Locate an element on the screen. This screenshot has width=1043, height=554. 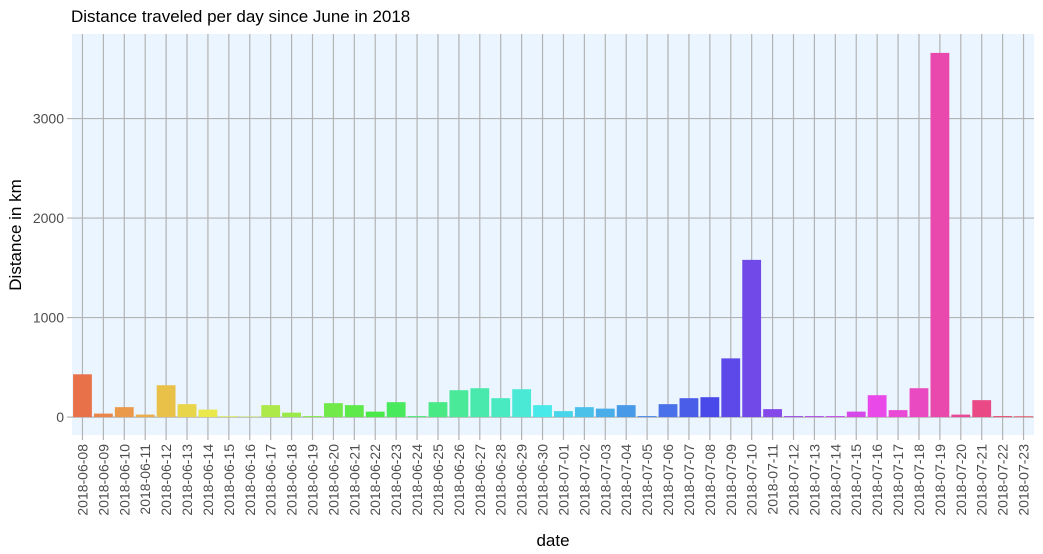
x-tick-label: 2018-07-23 is located at coordinates (1024, 480).